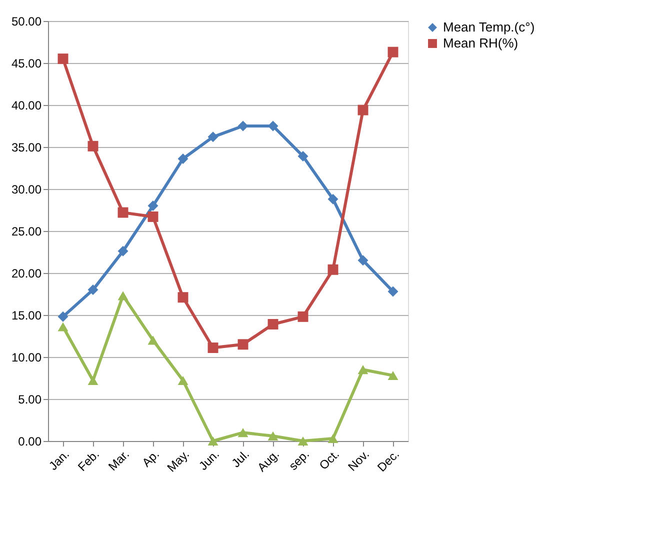 The height and width of the screenshot is (543, 650). What do you see at coordinates (26, 21) in the screenshot?
I see `y-tick-label: 50.00` at bounding box center [26, 21].